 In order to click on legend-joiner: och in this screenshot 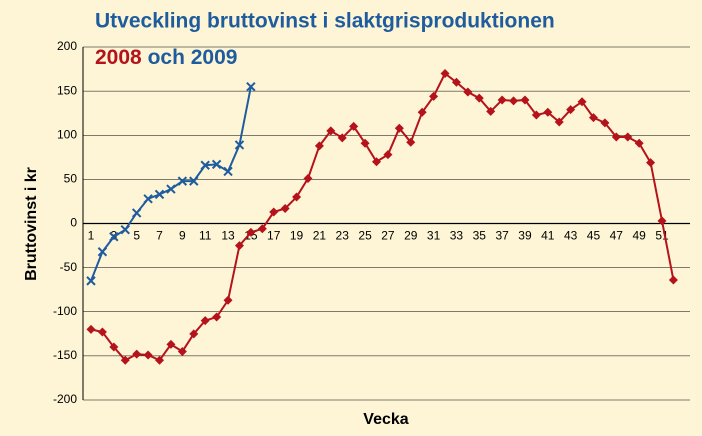, I will do `click(166, 57)`.